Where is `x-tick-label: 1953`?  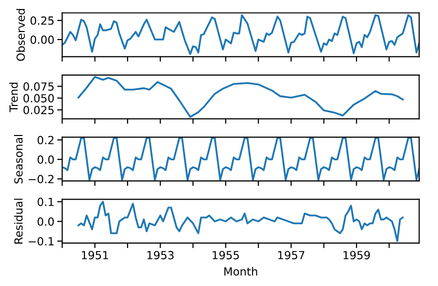
x-tick-label: 1953 is located at coordinates (160, 255).